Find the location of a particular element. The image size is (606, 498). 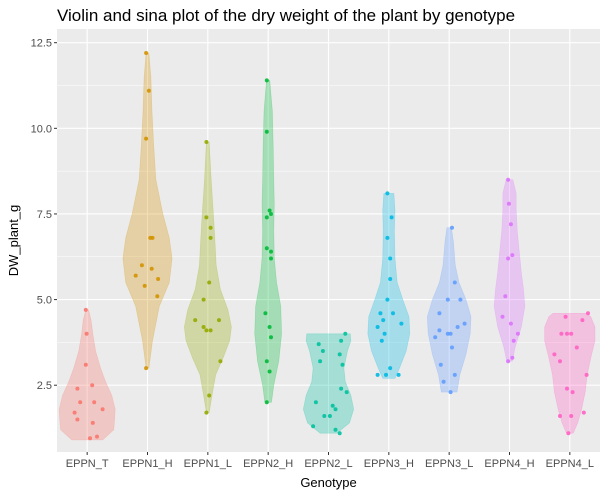

x-tick-label: EPPN4_L is located at coordinates (570, 464).